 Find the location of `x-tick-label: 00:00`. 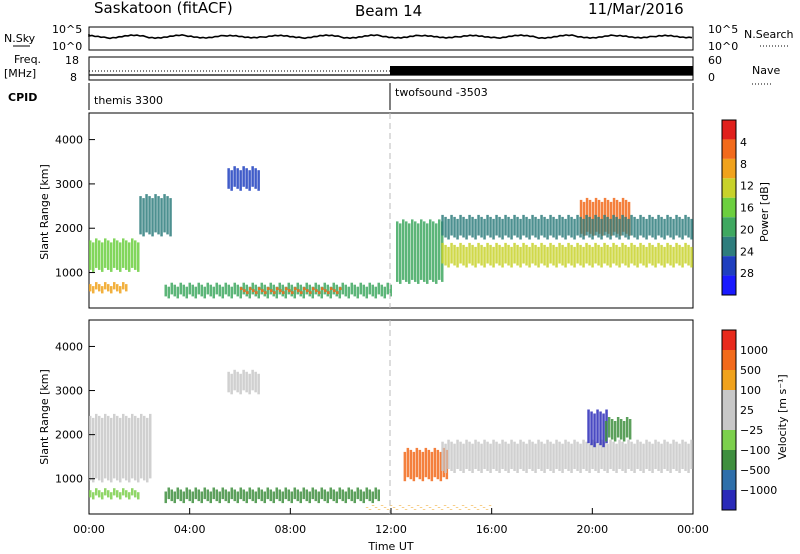

x-tick-label: 00:00 is located at coordinates (693, 529).